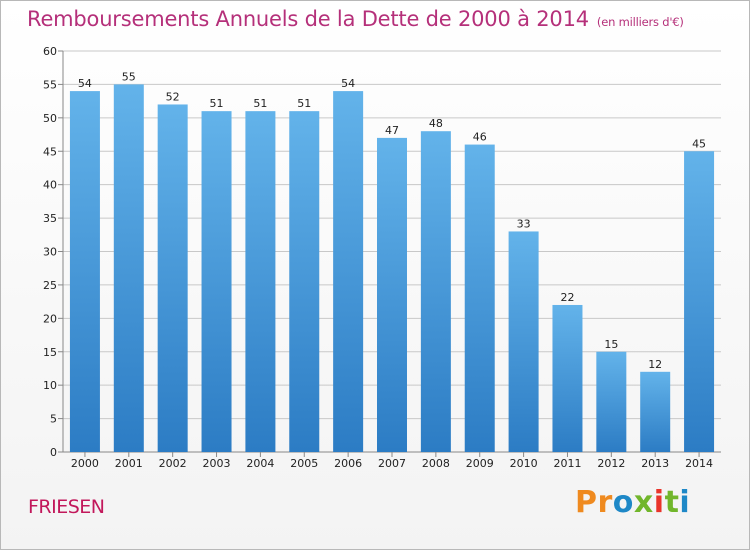 The height and width of the screenshot is (551, 750). Describe the element at coordinates (435, 291) in the screenshot. I see `bar-2008` at that location.